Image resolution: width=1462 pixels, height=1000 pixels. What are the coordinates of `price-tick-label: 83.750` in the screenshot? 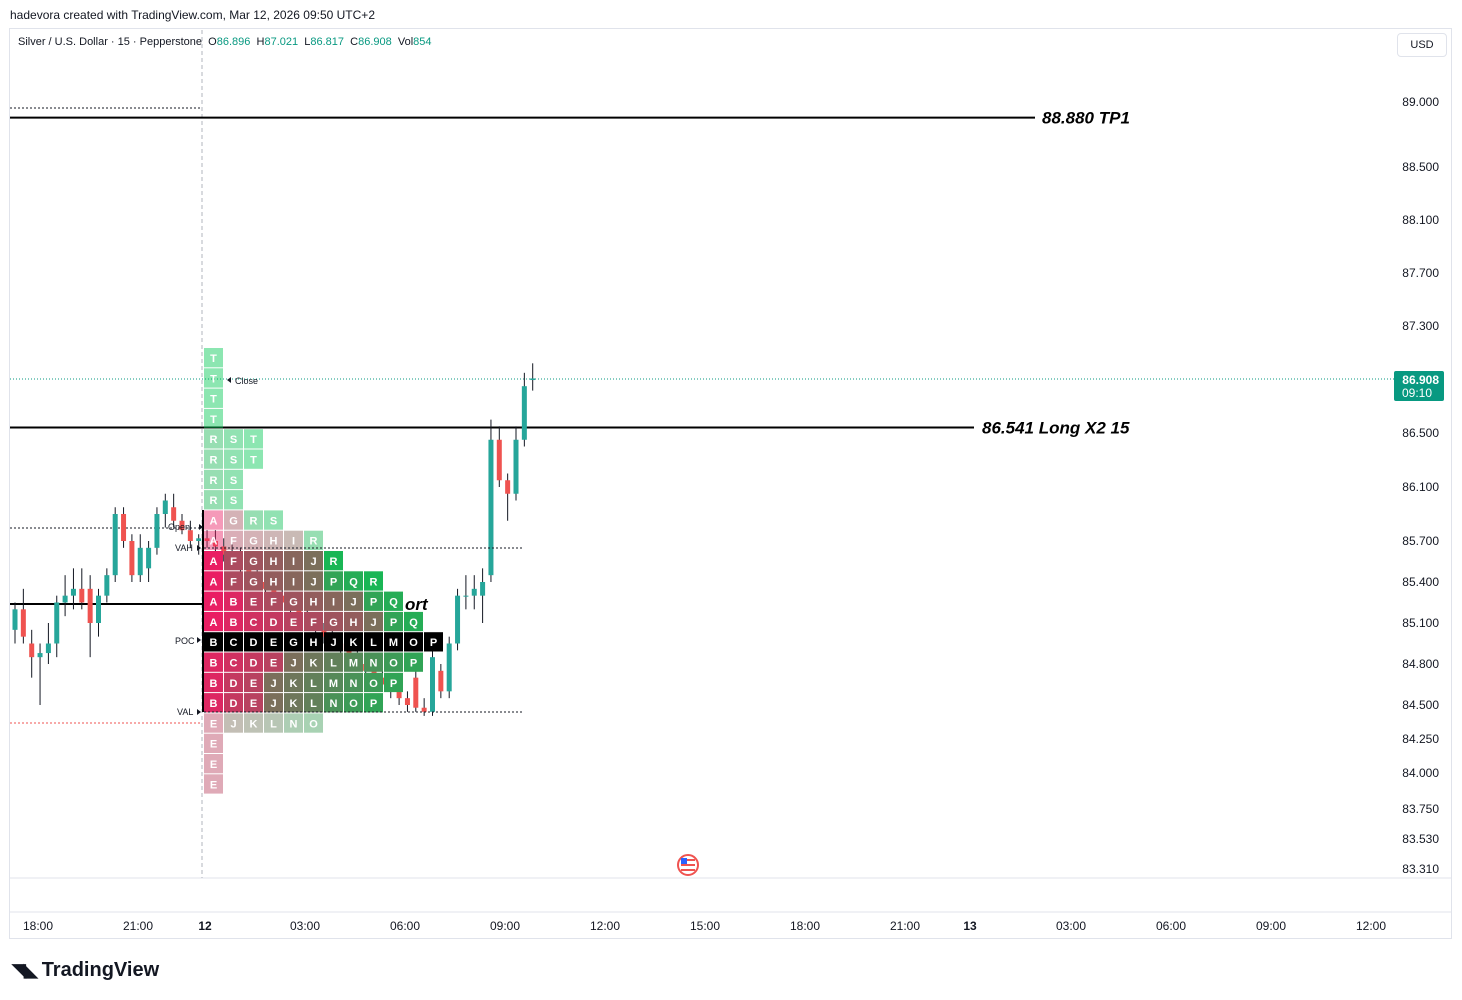 It's located at (1420, 809).